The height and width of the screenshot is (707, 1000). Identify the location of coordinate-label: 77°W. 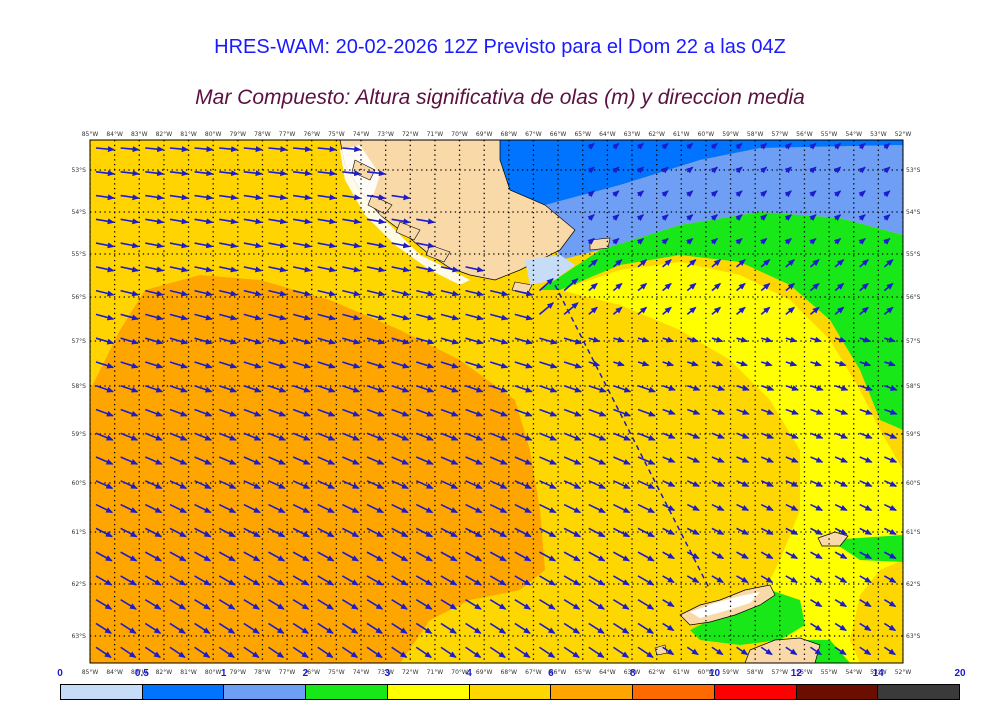
(287, 672).